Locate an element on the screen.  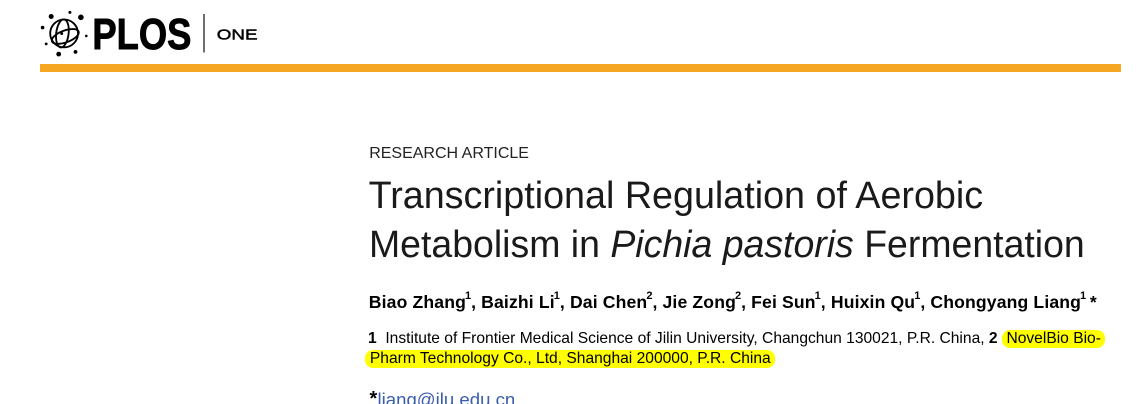
svg-text: ONE is located at coordinates (237, 34).